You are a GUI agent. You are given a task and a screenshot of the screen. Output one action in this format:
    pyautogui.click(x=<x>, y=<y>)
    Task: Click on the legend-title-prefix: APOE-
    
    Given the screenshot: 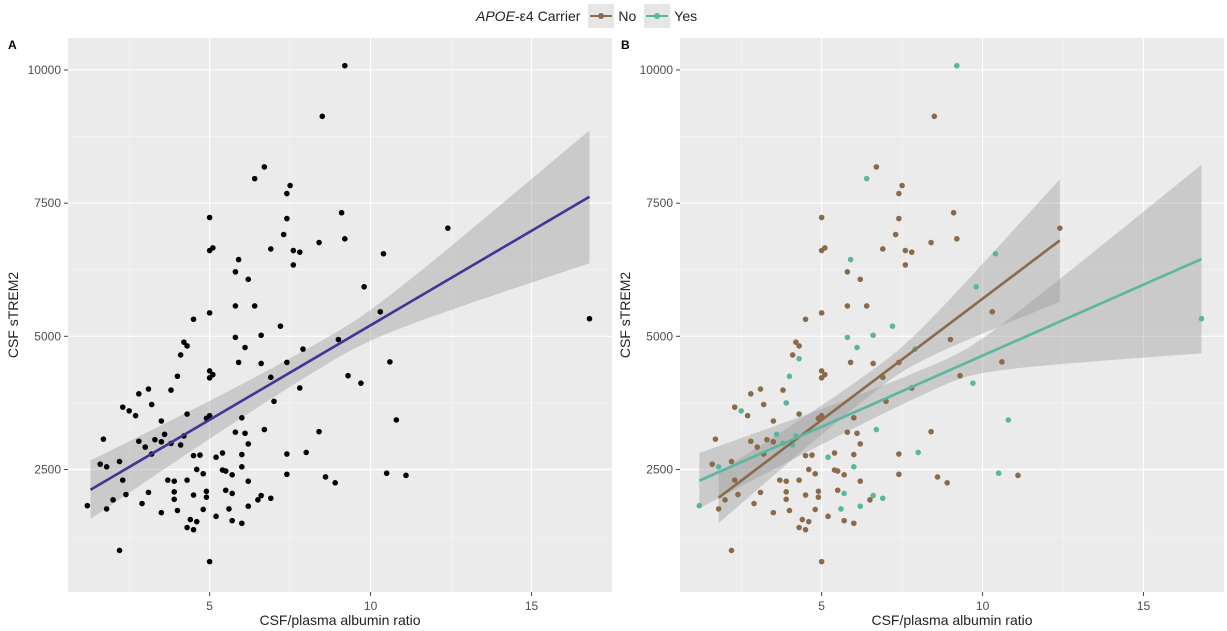 What is the action you would take?
    pyautogui.click(x=498, y=16)
    